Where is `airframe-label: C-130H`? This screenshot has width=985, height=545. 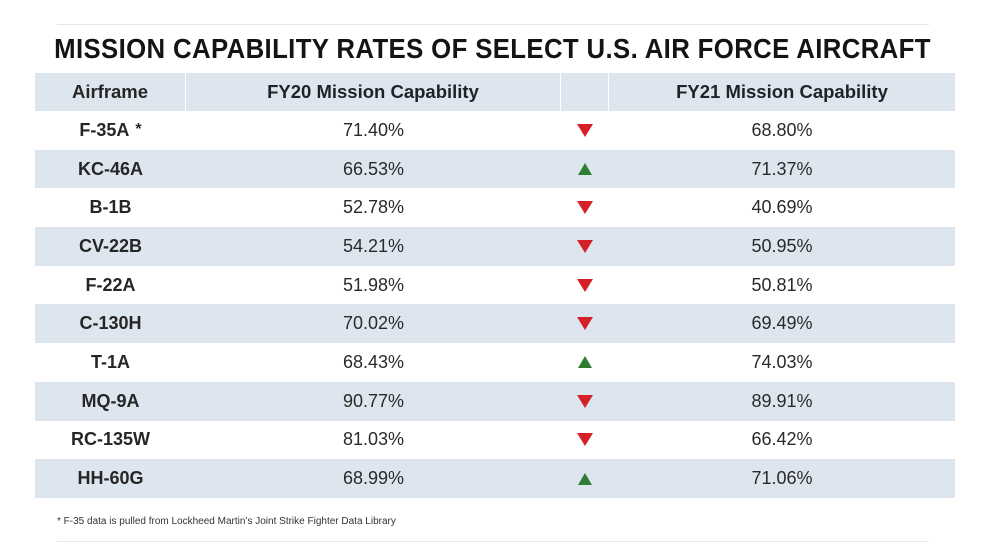 airframe-label: C-130H is located at coordinates (110, 323).